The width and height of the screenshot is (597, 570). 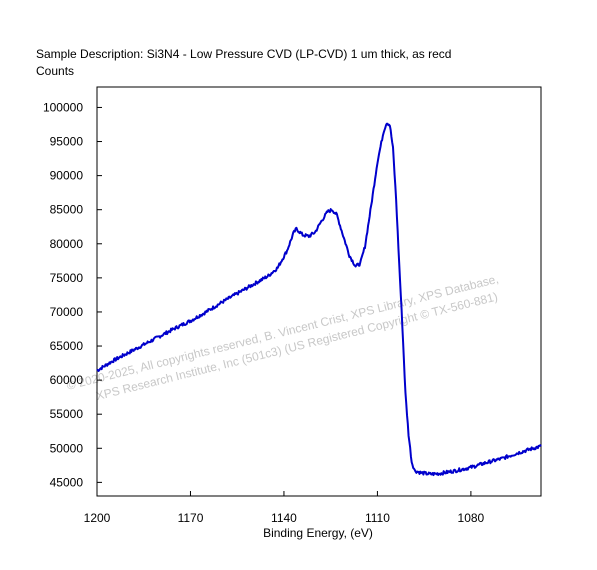 I want to click on x-tick-label: 1080, so click(x=471, y=518).